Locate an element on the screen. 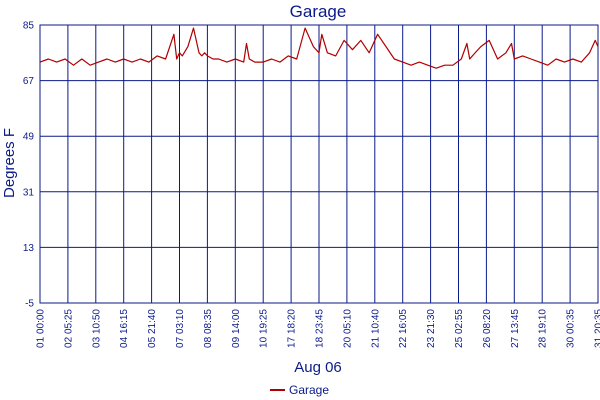  x-tick-label: 21 10:40 is located at coordinates (375, 328).